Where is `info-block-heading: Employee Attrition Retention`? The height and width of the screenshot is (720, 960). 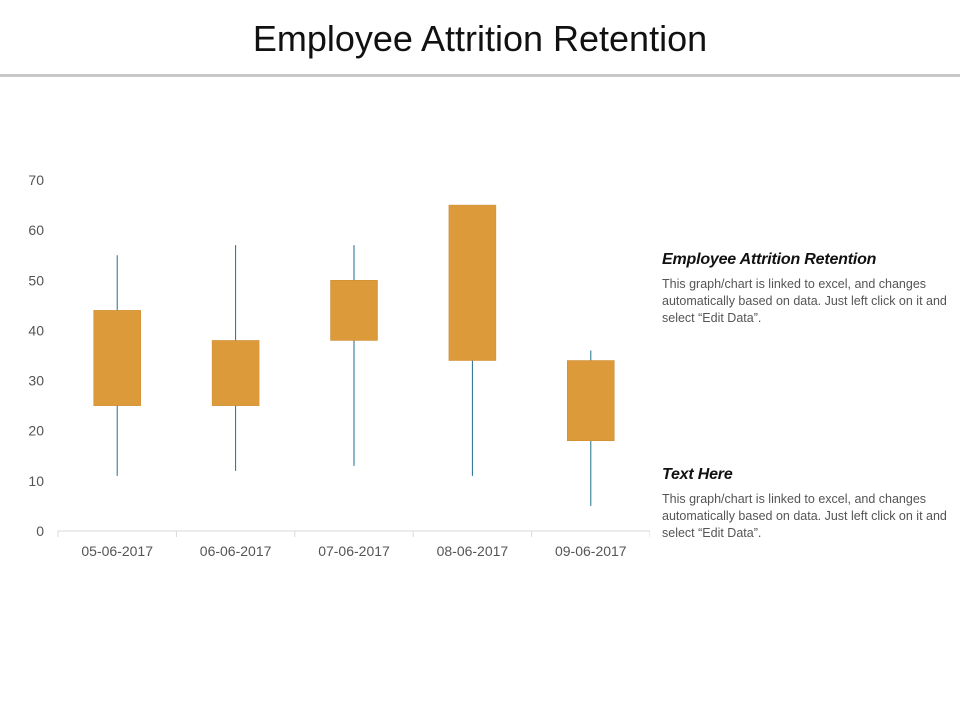
info-block-heading: Employee Attrition Retention is located at coordinates (769, 259).